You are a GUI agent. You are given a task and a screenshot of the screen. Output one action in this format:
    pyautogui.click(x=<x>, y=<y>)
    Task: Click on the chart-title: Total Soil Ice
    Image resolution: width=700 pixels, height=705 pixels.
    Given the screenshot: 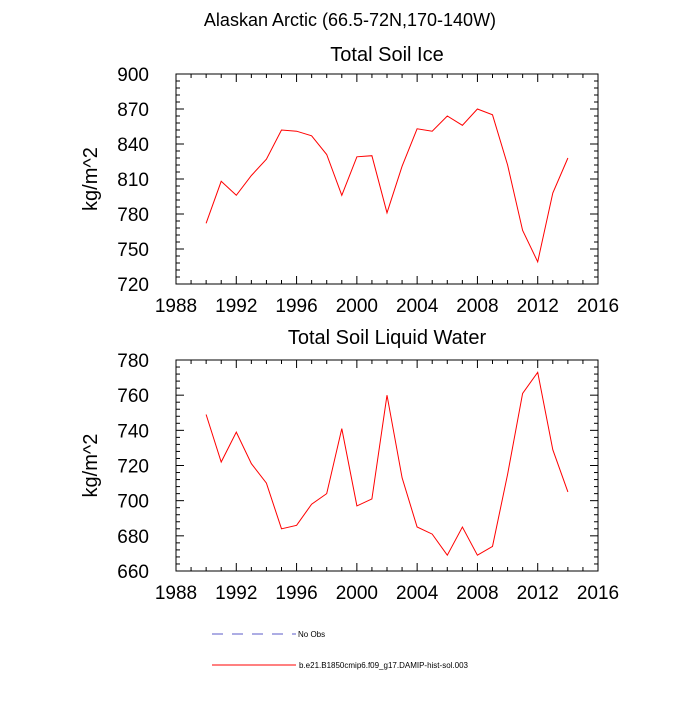 What is the action you would take?
    pyautogui.click(x=386, y=55)
    